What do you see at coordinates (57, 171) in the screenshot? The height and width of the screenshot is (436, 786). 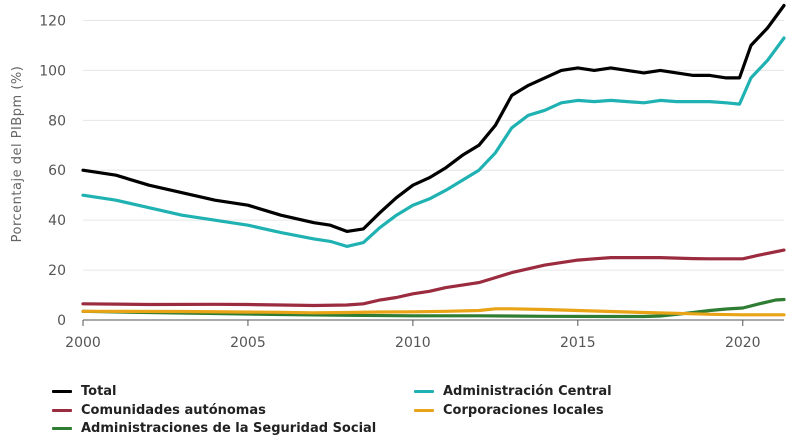 I see `y-tick-label: 60` at bounding box center [57, 171].